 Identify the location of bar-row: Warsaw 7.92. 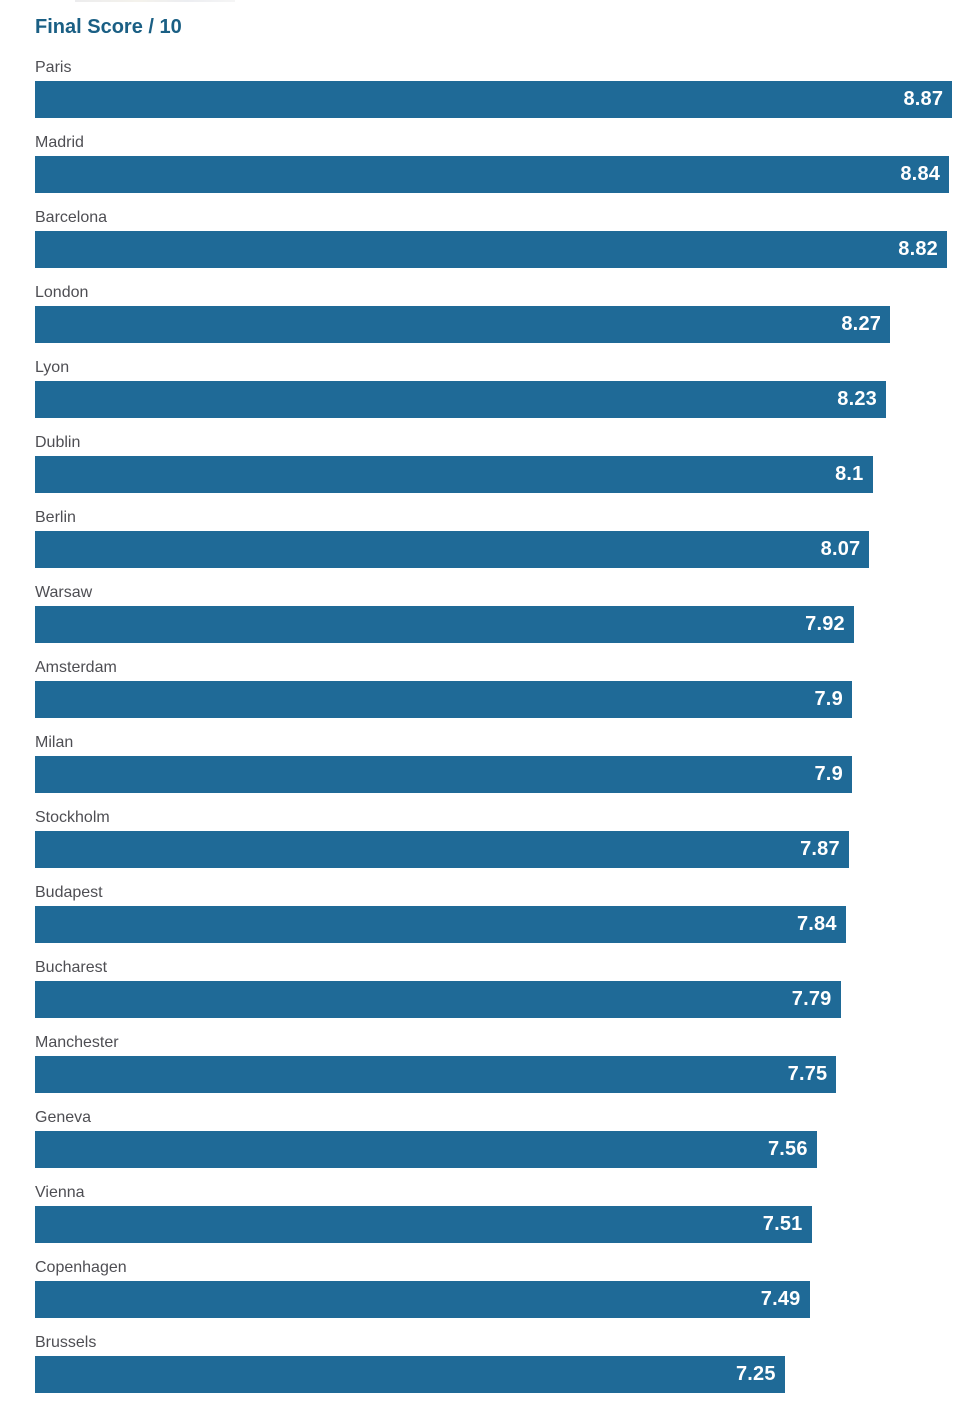
(507, 613).